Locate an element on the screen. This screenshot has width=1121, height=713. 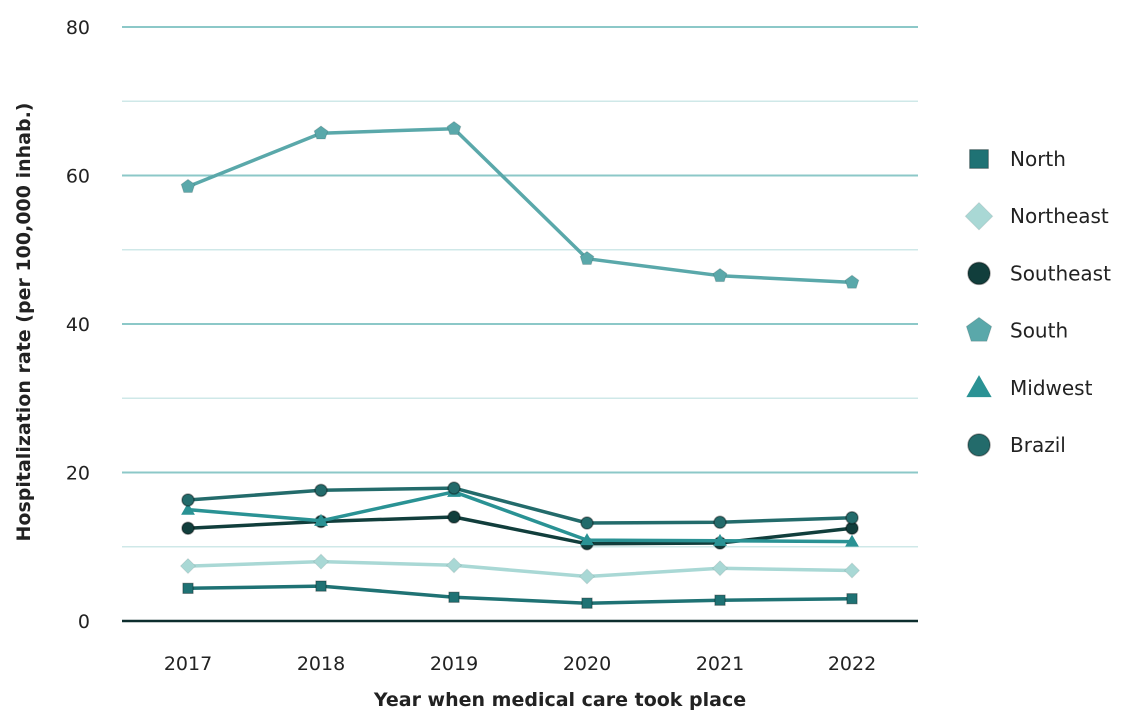
x-tick-label: 2017 is located at coordinates (188, 664).